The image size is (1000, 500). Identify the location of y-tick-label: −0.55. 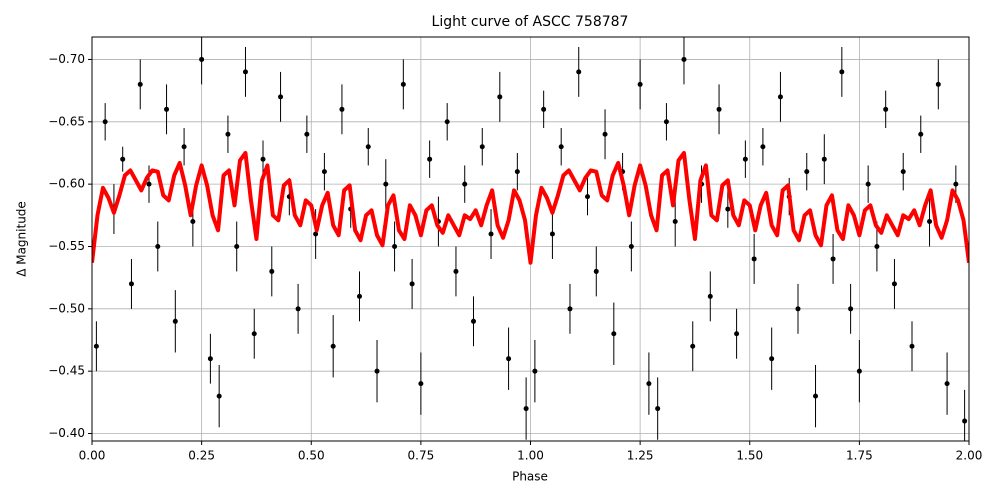
(66, 246).